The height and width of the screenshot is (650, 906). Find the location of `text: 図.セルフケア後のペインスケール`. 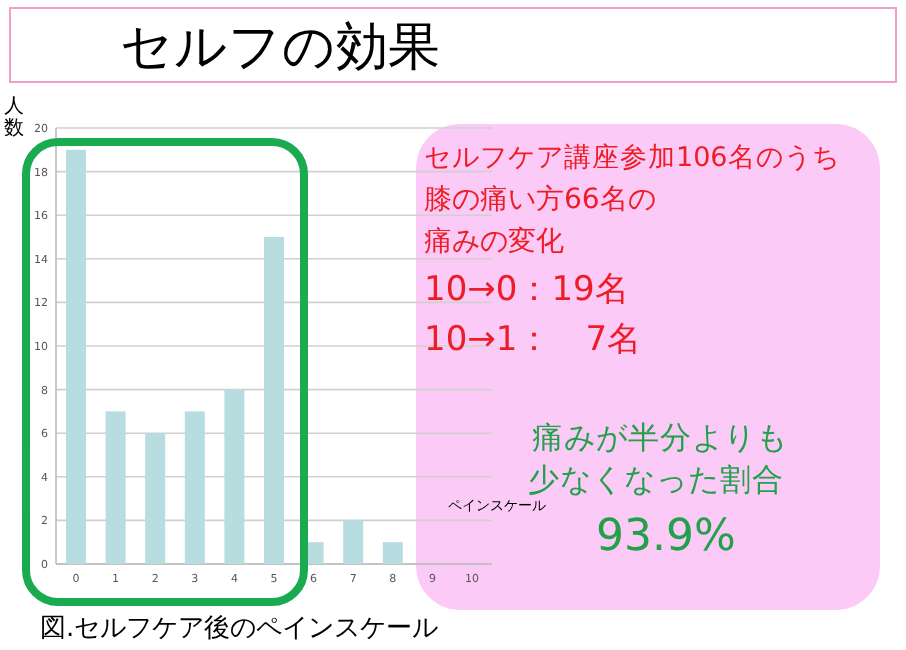

text: 図.セルフケア後のペインスケール is located at coordinates (239, 629).